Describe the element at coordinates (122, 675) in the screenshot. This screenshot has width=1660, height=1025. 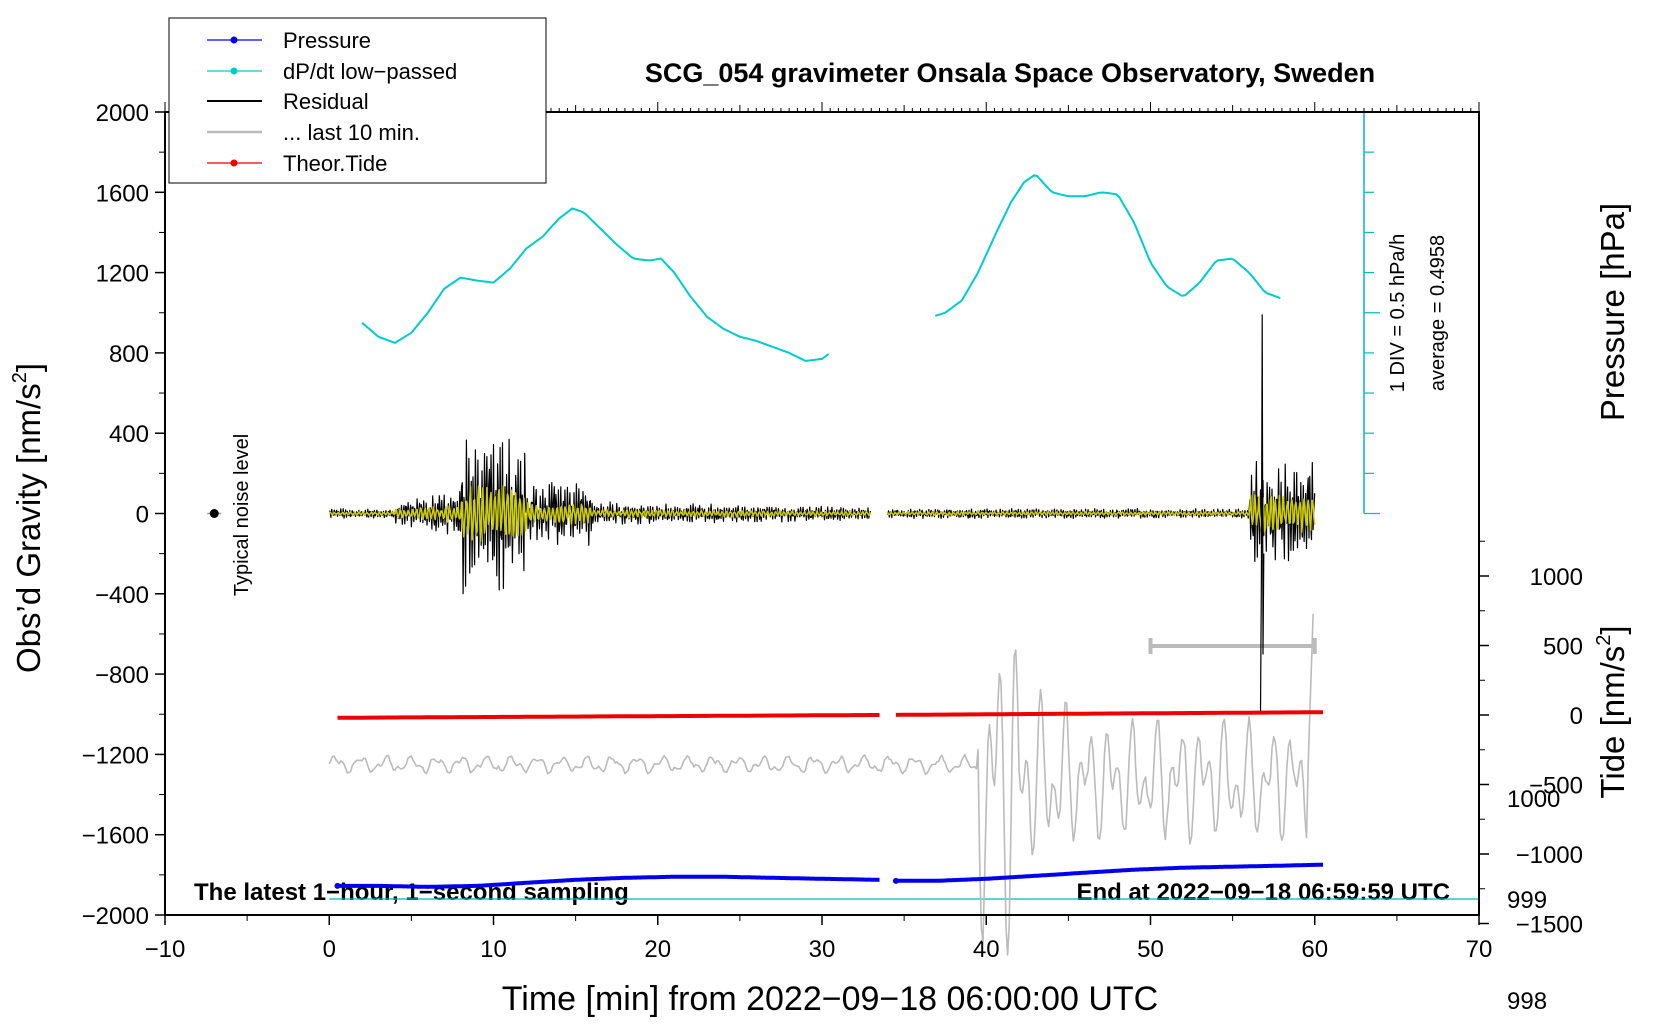
I see `y-tick-label: −800` at that location.